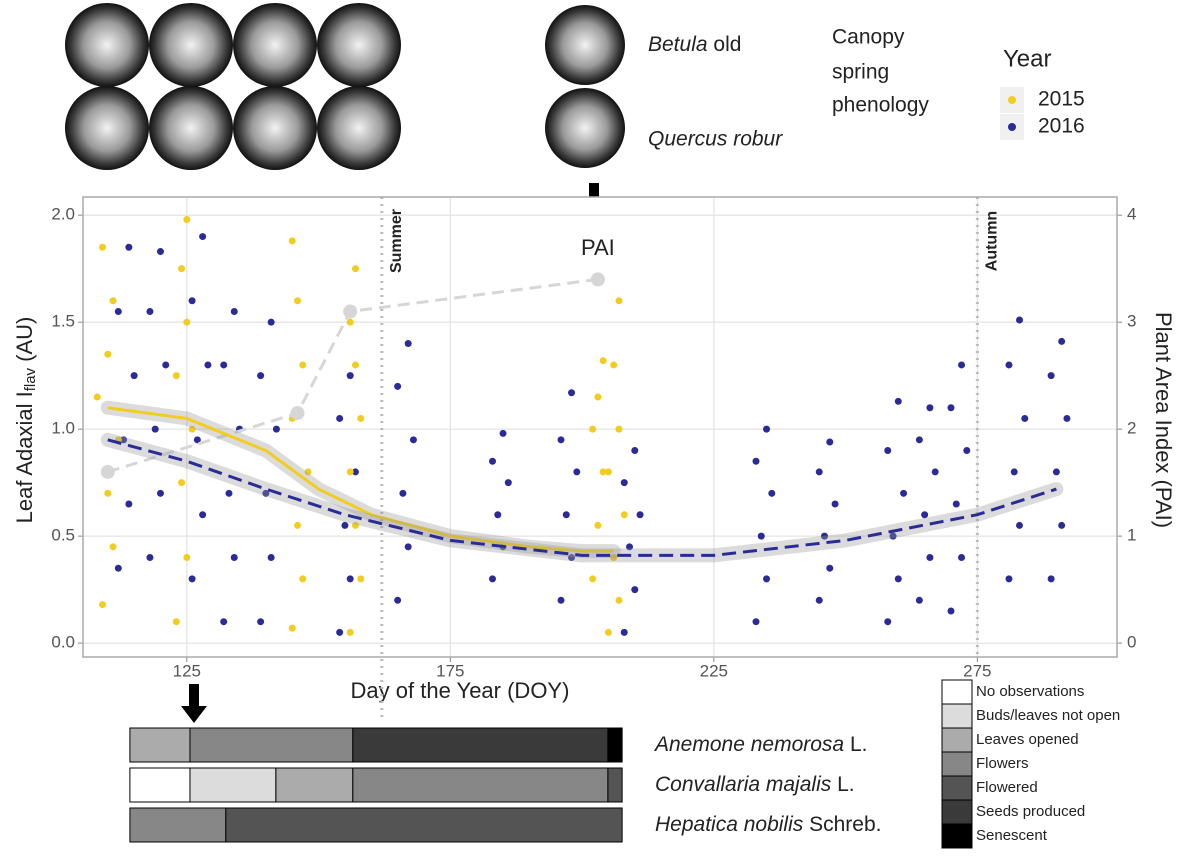 This screenshot has width=1184, height=857. I want to click on species-name: Hepatica nobilis, so click(729, 824).